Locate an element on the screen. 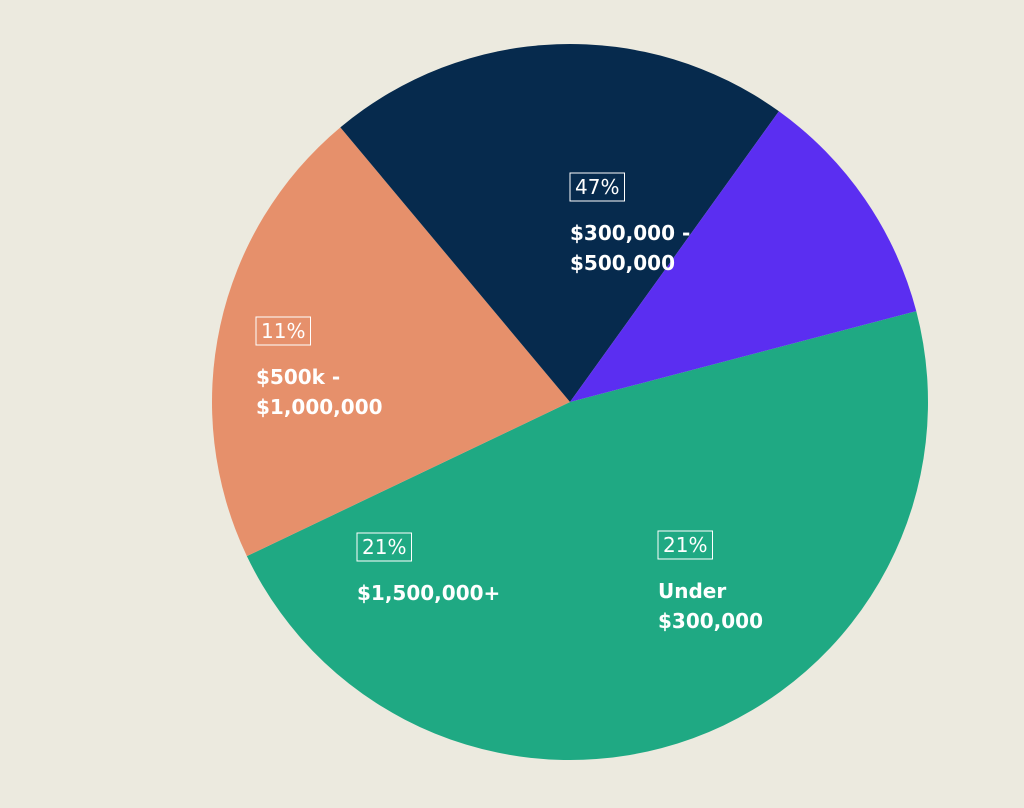  slice-percent-label: 47% is located at coordinates (597, 187).